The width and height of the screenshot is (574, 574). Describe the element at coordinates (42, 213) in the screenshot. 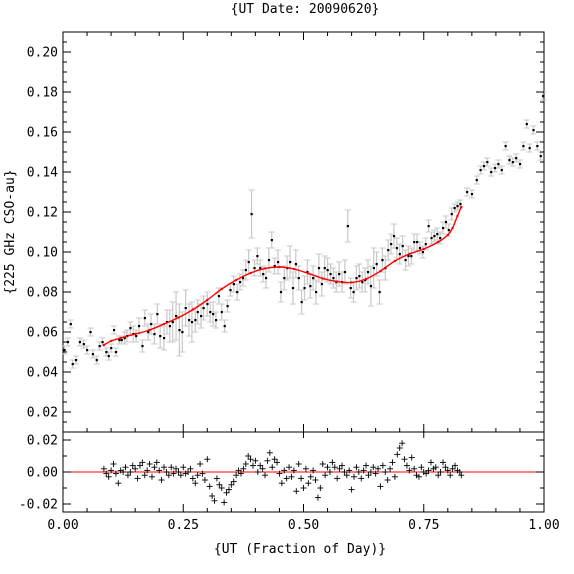

I see `y-tick-label: 0.12` at that location.